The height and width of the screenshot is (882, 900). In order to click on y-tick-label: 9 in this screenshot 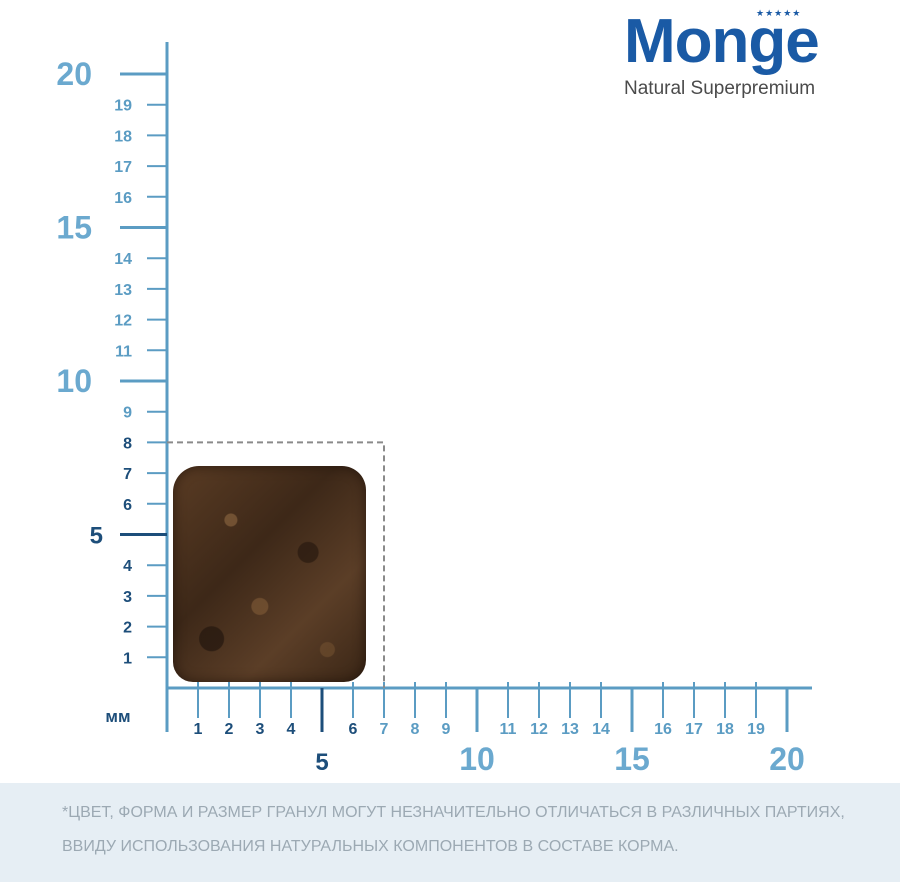, I will do `click(127, 413)`.